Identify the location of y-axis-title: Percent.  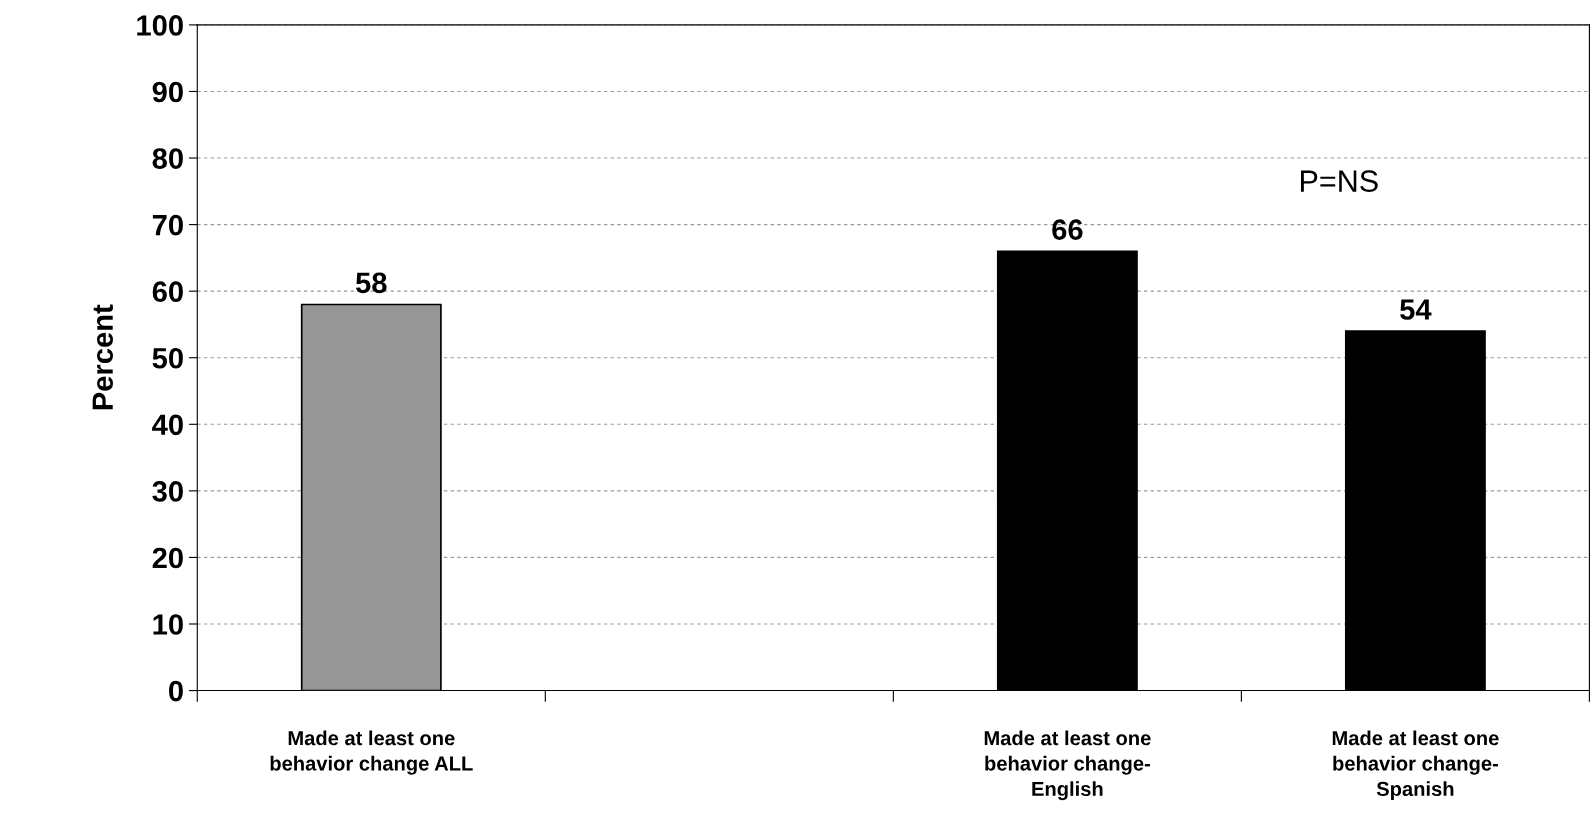
(102, 357).